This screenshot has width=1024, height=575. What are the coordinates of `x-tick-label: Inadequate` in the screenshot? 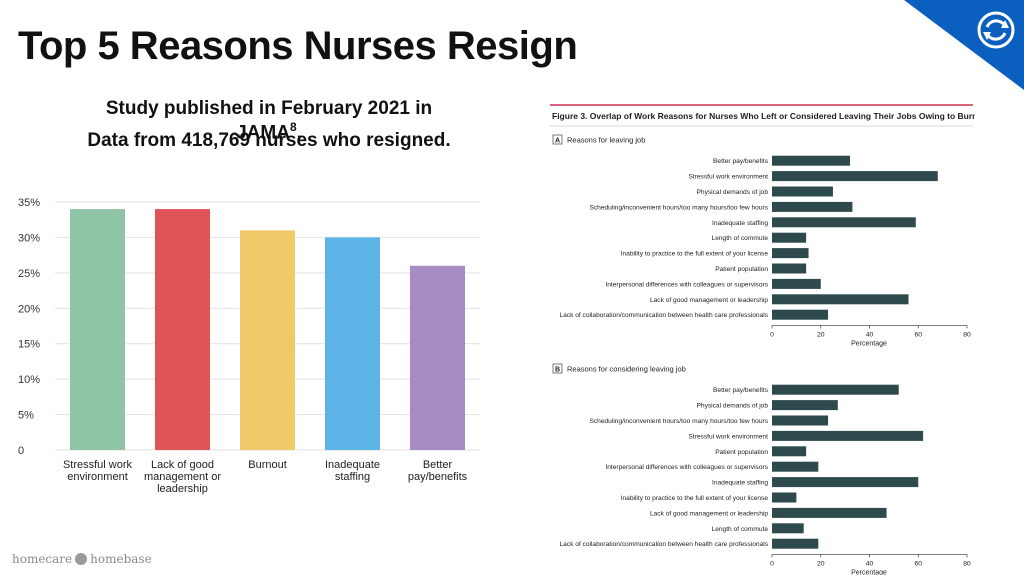 It's located at (352, 465).